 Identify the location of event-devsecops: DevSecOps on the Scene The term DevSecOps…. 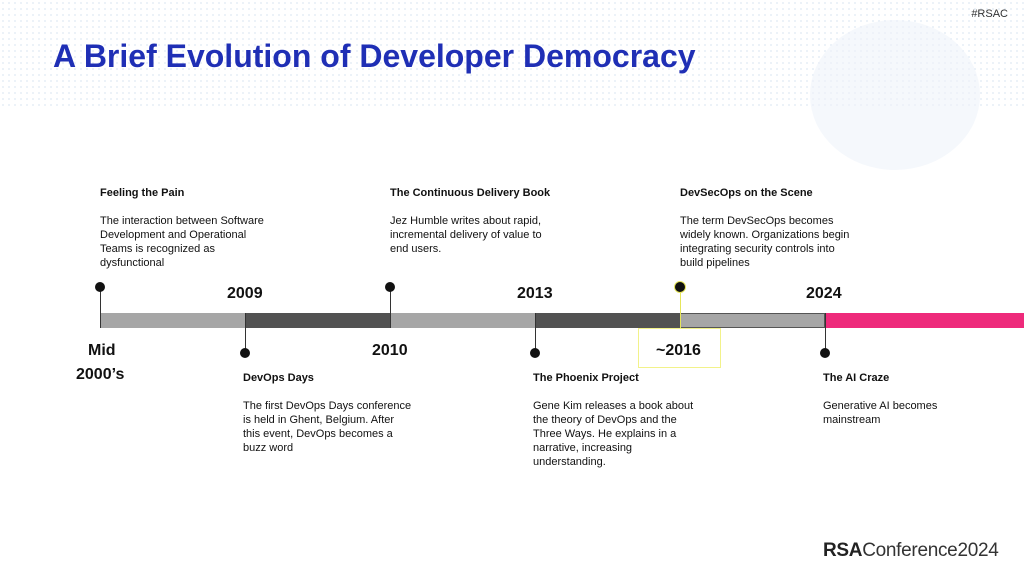
(765, 228).